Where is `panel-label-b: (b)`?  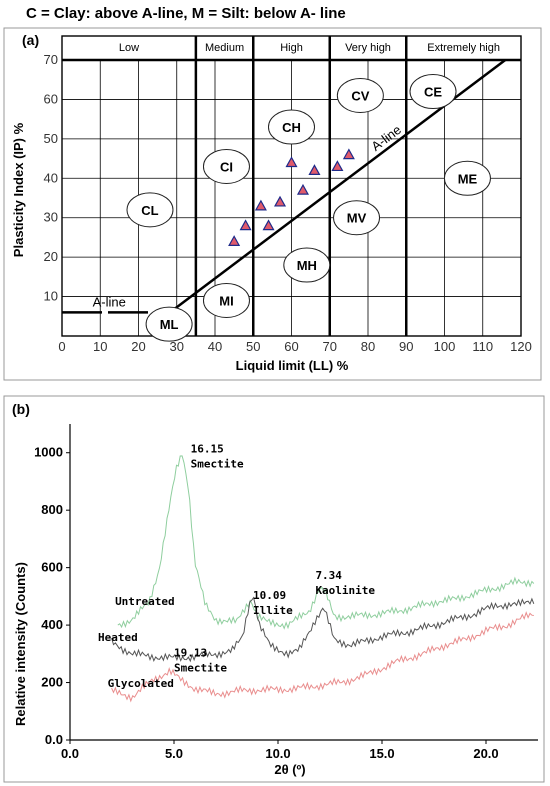
panel-label-b: (b) is located at coordinates (21, 409).